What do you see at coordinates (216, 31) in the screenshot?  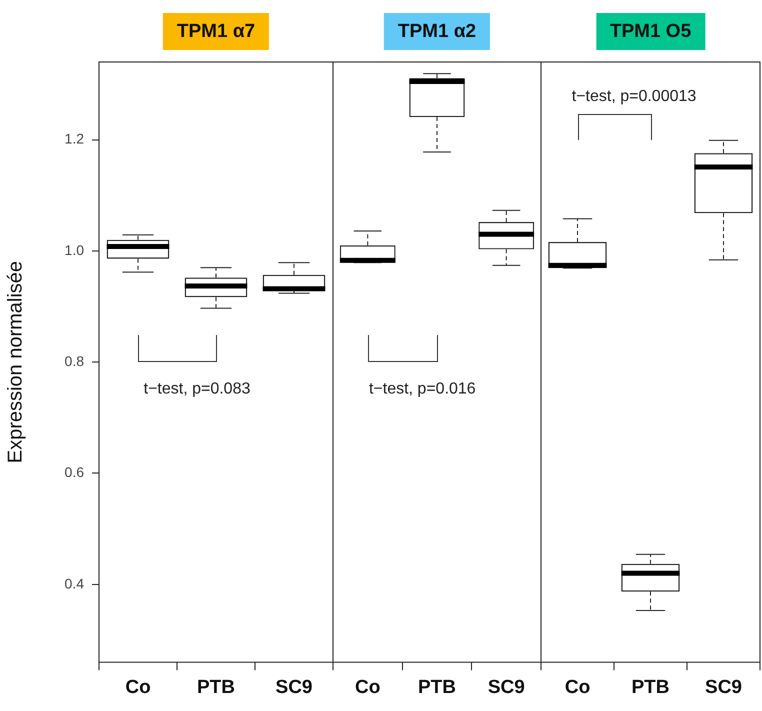 I see `chart-title: TPM1 α7` at bounding box center [216, 31].